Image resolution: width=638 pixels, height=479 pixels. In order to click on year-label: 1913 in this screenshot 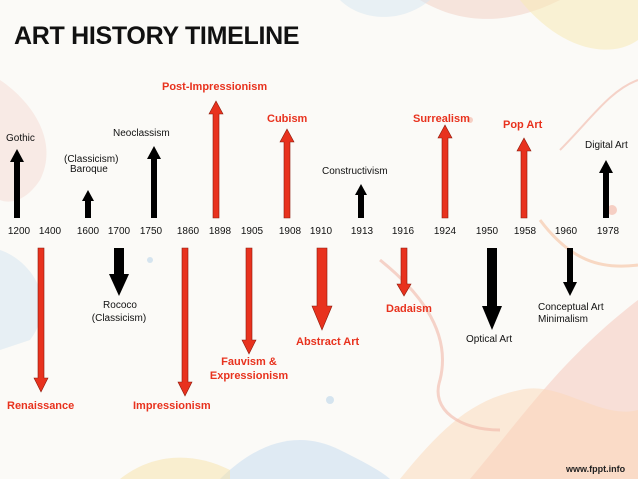, I will do `click(362, 231)`.